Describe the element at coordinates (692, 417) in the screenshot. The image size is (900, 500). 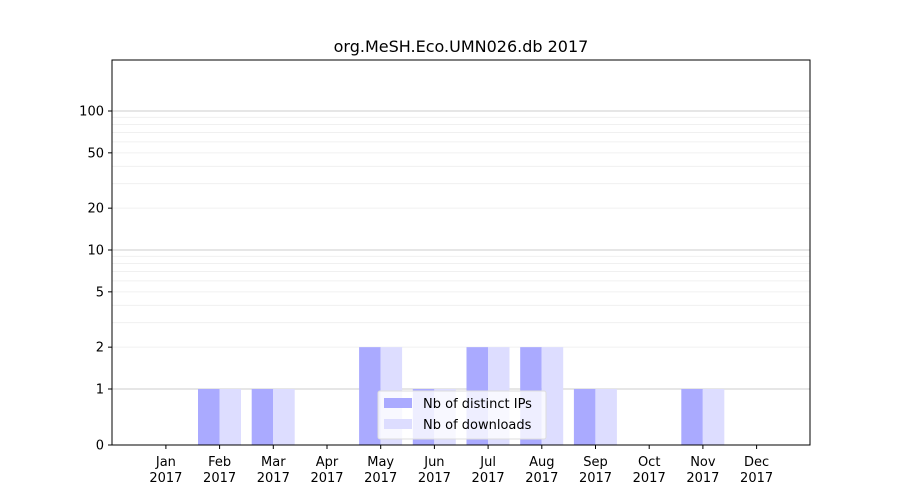
I see `bar-ips-nov` at that location.